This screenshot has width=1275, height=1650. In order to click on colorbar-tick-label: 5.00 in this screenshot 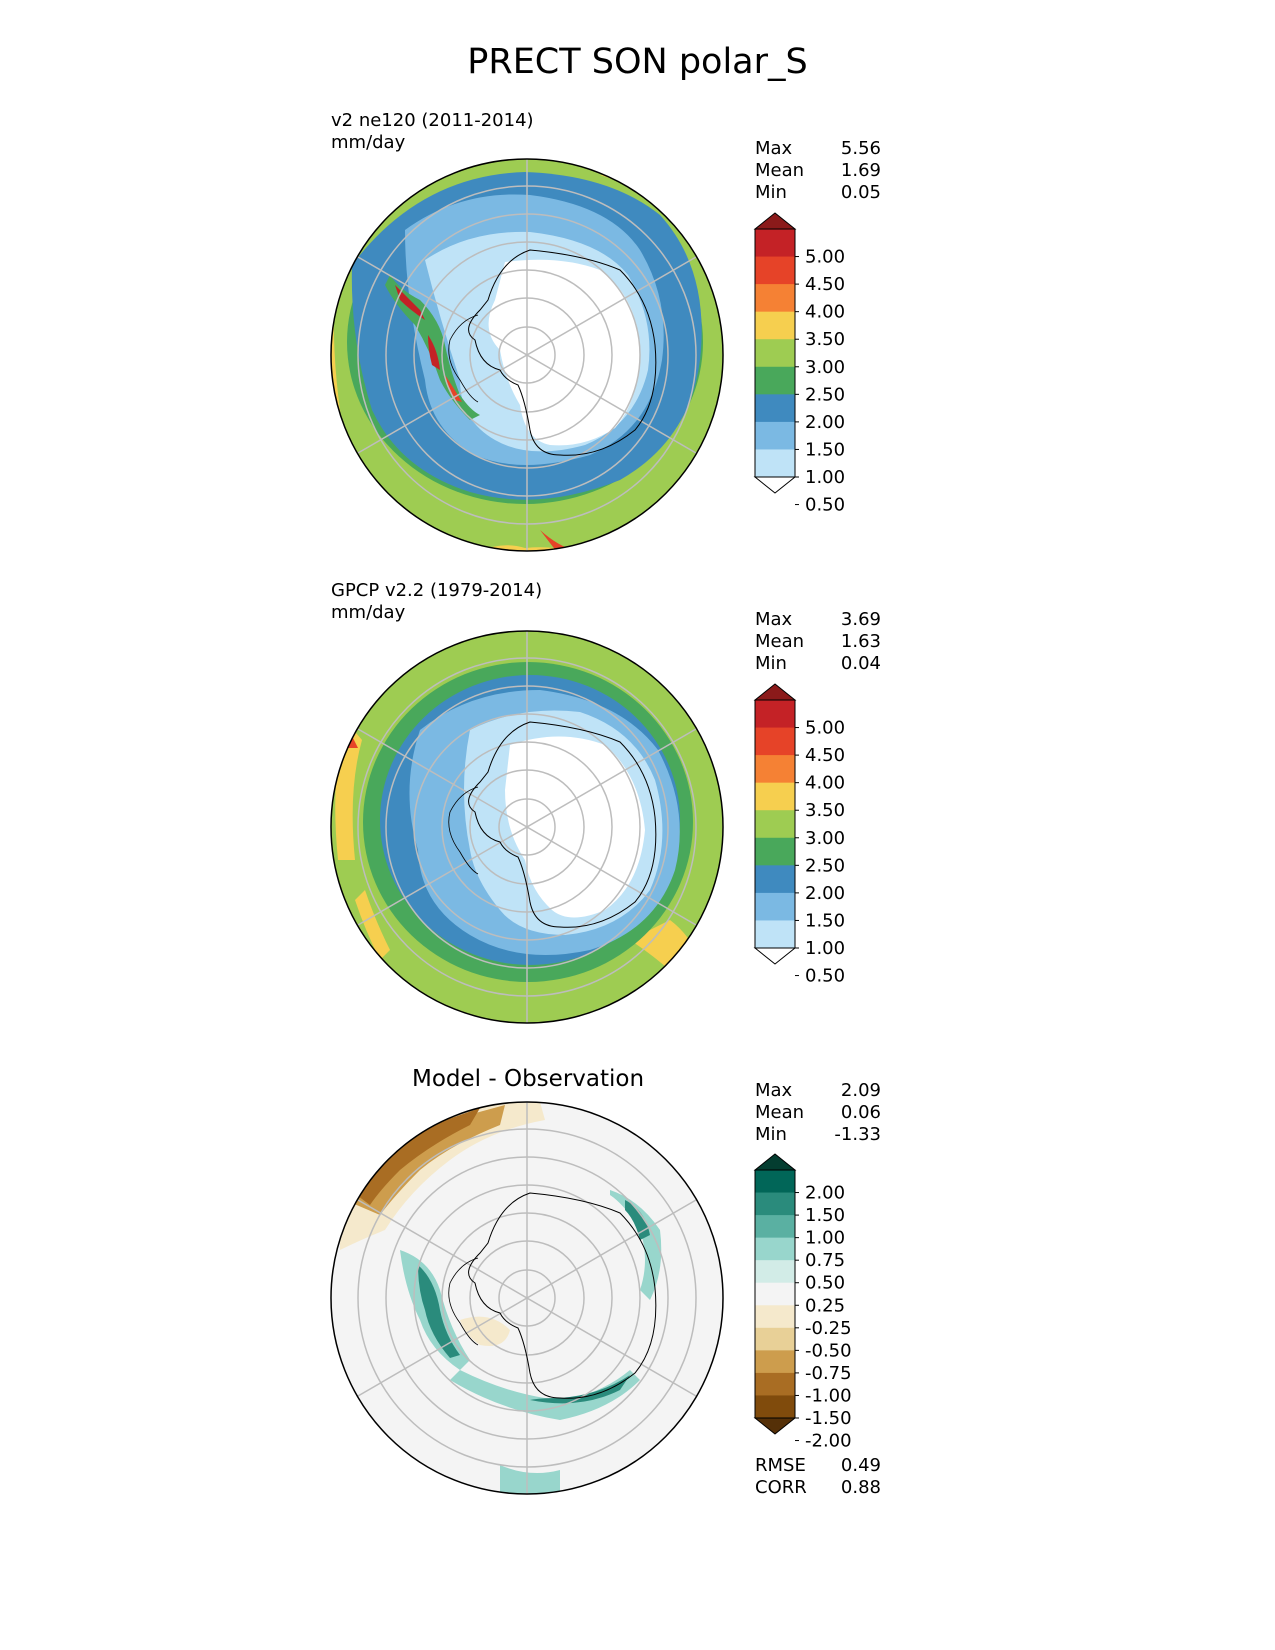, I will do `click(825, 728)`.